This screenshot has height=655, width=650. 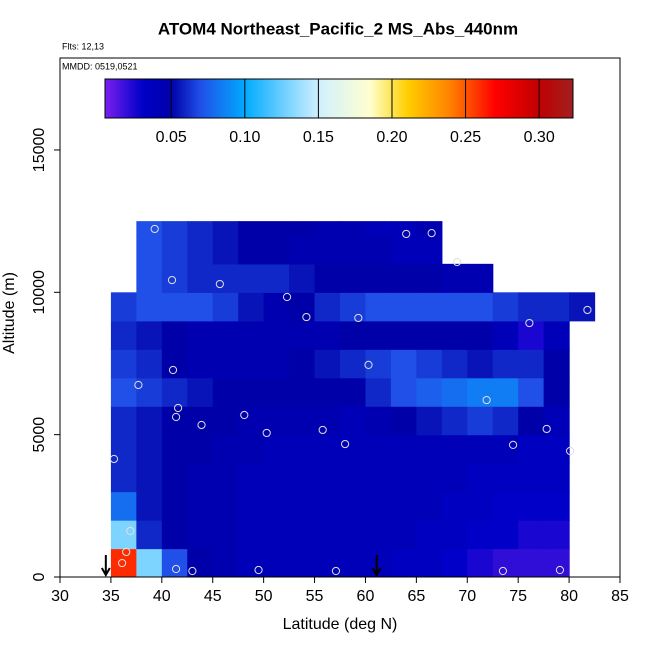 I want to click on colorbar-tick-label: 0.20, so click(x=391, y=137).